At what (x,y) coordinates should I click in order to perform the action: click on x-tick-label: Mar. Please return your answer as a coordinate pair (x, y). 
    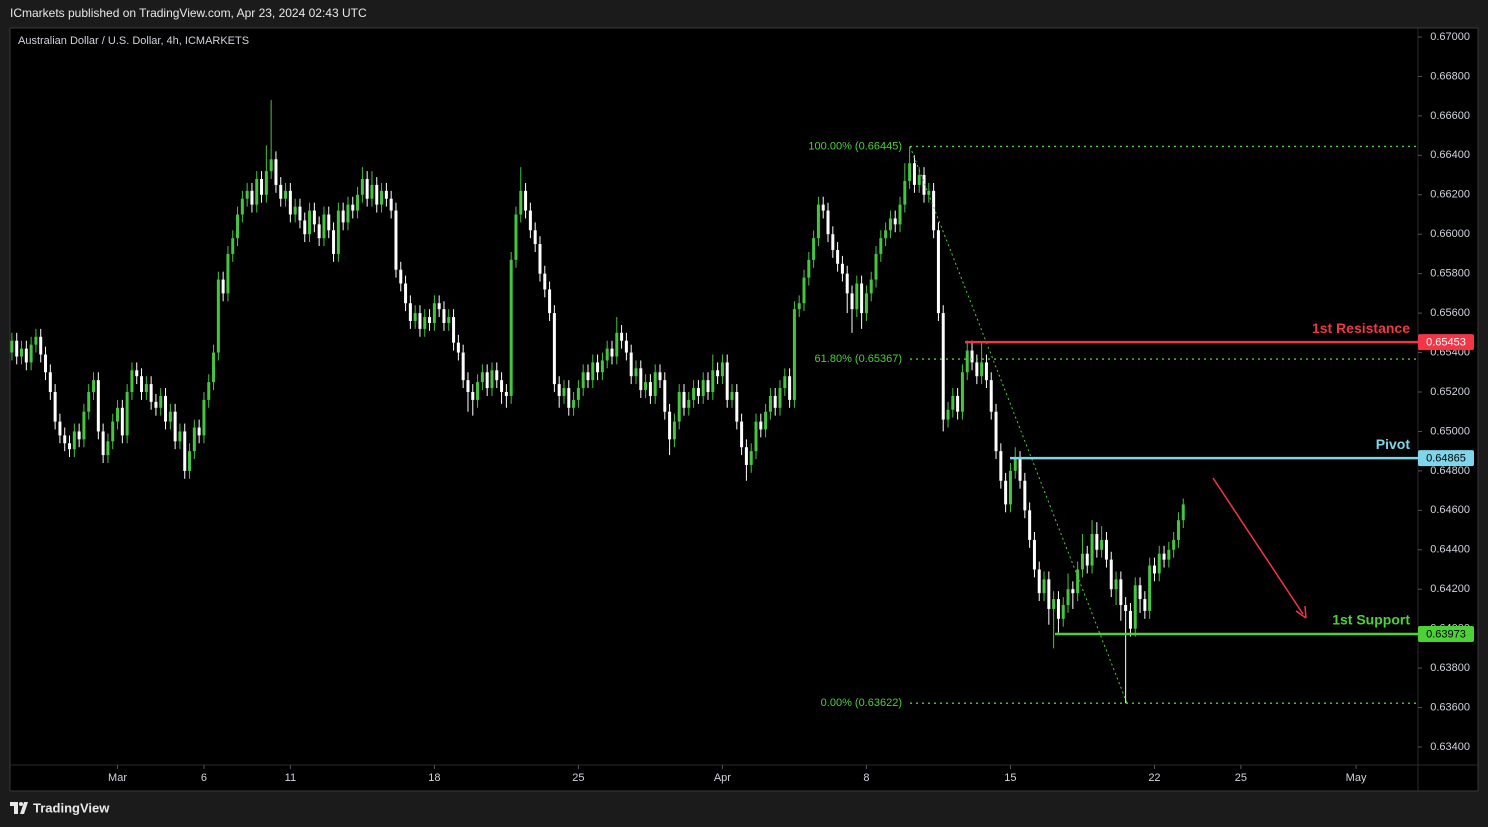
    Looking at the image, I should click on (117, 778).